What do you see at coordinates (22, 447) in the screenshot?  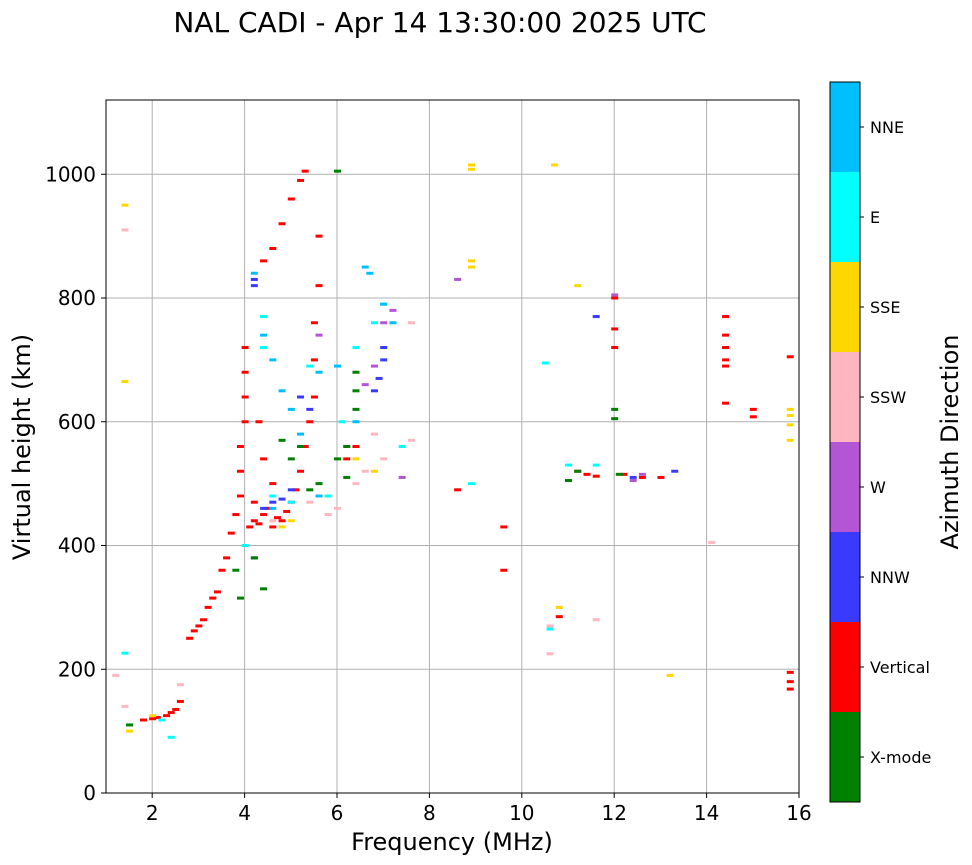 I see `y-axis-label: Virtual height (km)` at bounding box center [22, 447].